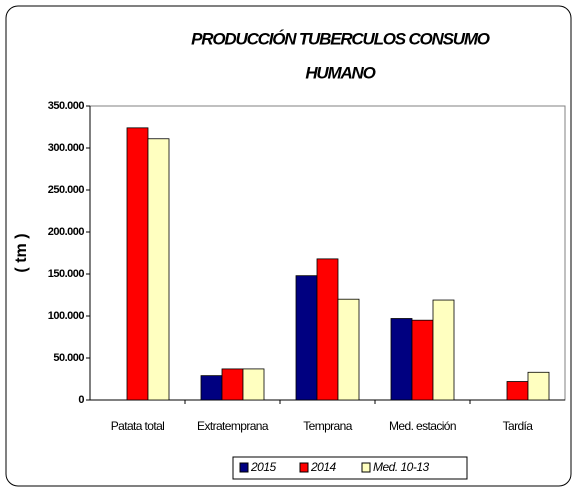 The width and height of the screenshot is (577, 495). Describe the element at coordinates (68, 358) in the screenshot. I see `y-tick-label: 50.000` at that location.